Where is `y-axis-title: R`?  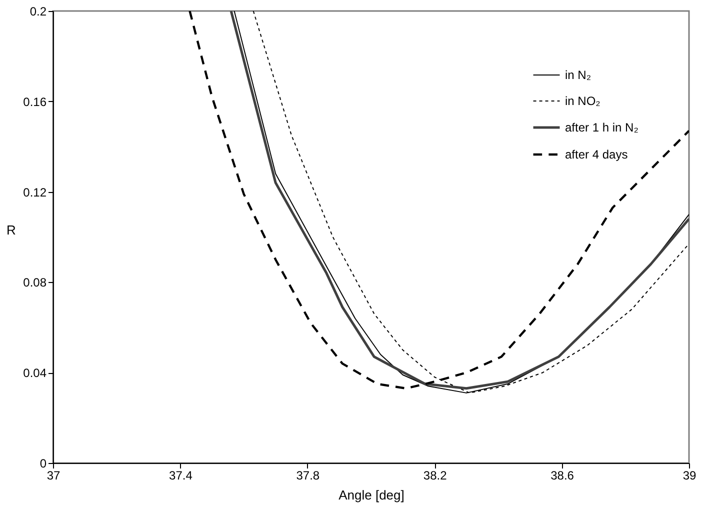 y-axis-title: R is located at coordinates (11, 230).